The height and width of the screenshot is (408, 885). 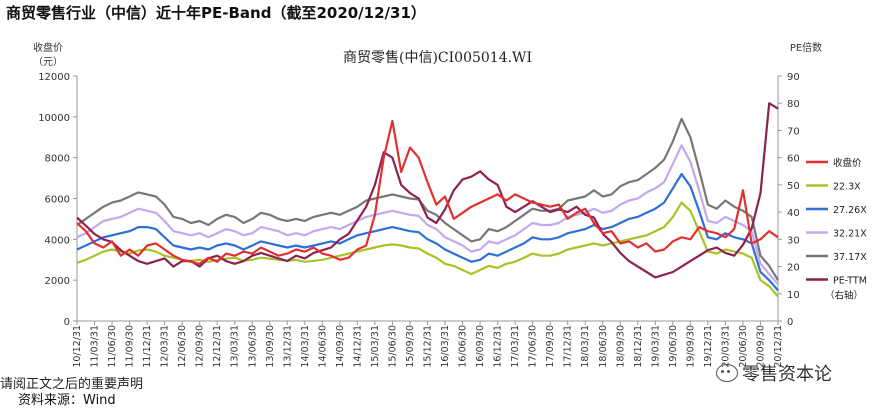 What do you see at coordinates (147, 346) in the screenshot?
I see `x-tick-label: 11/12/31` at bounding box center [147, 346].